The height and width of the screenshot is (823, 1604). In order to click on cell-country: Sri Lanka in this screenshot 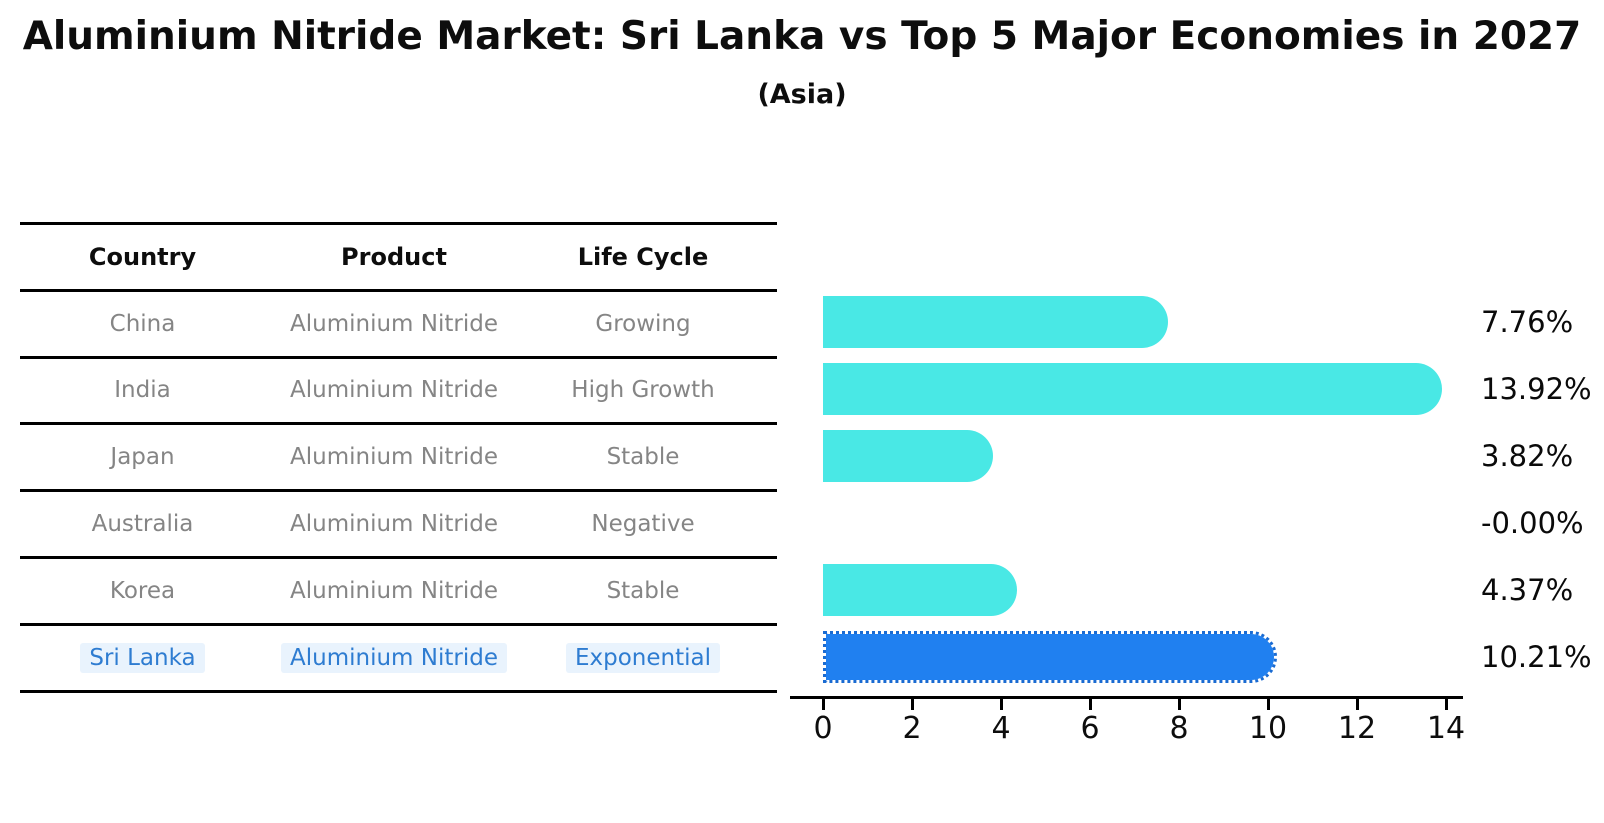, I will do `click(142, 657)`.